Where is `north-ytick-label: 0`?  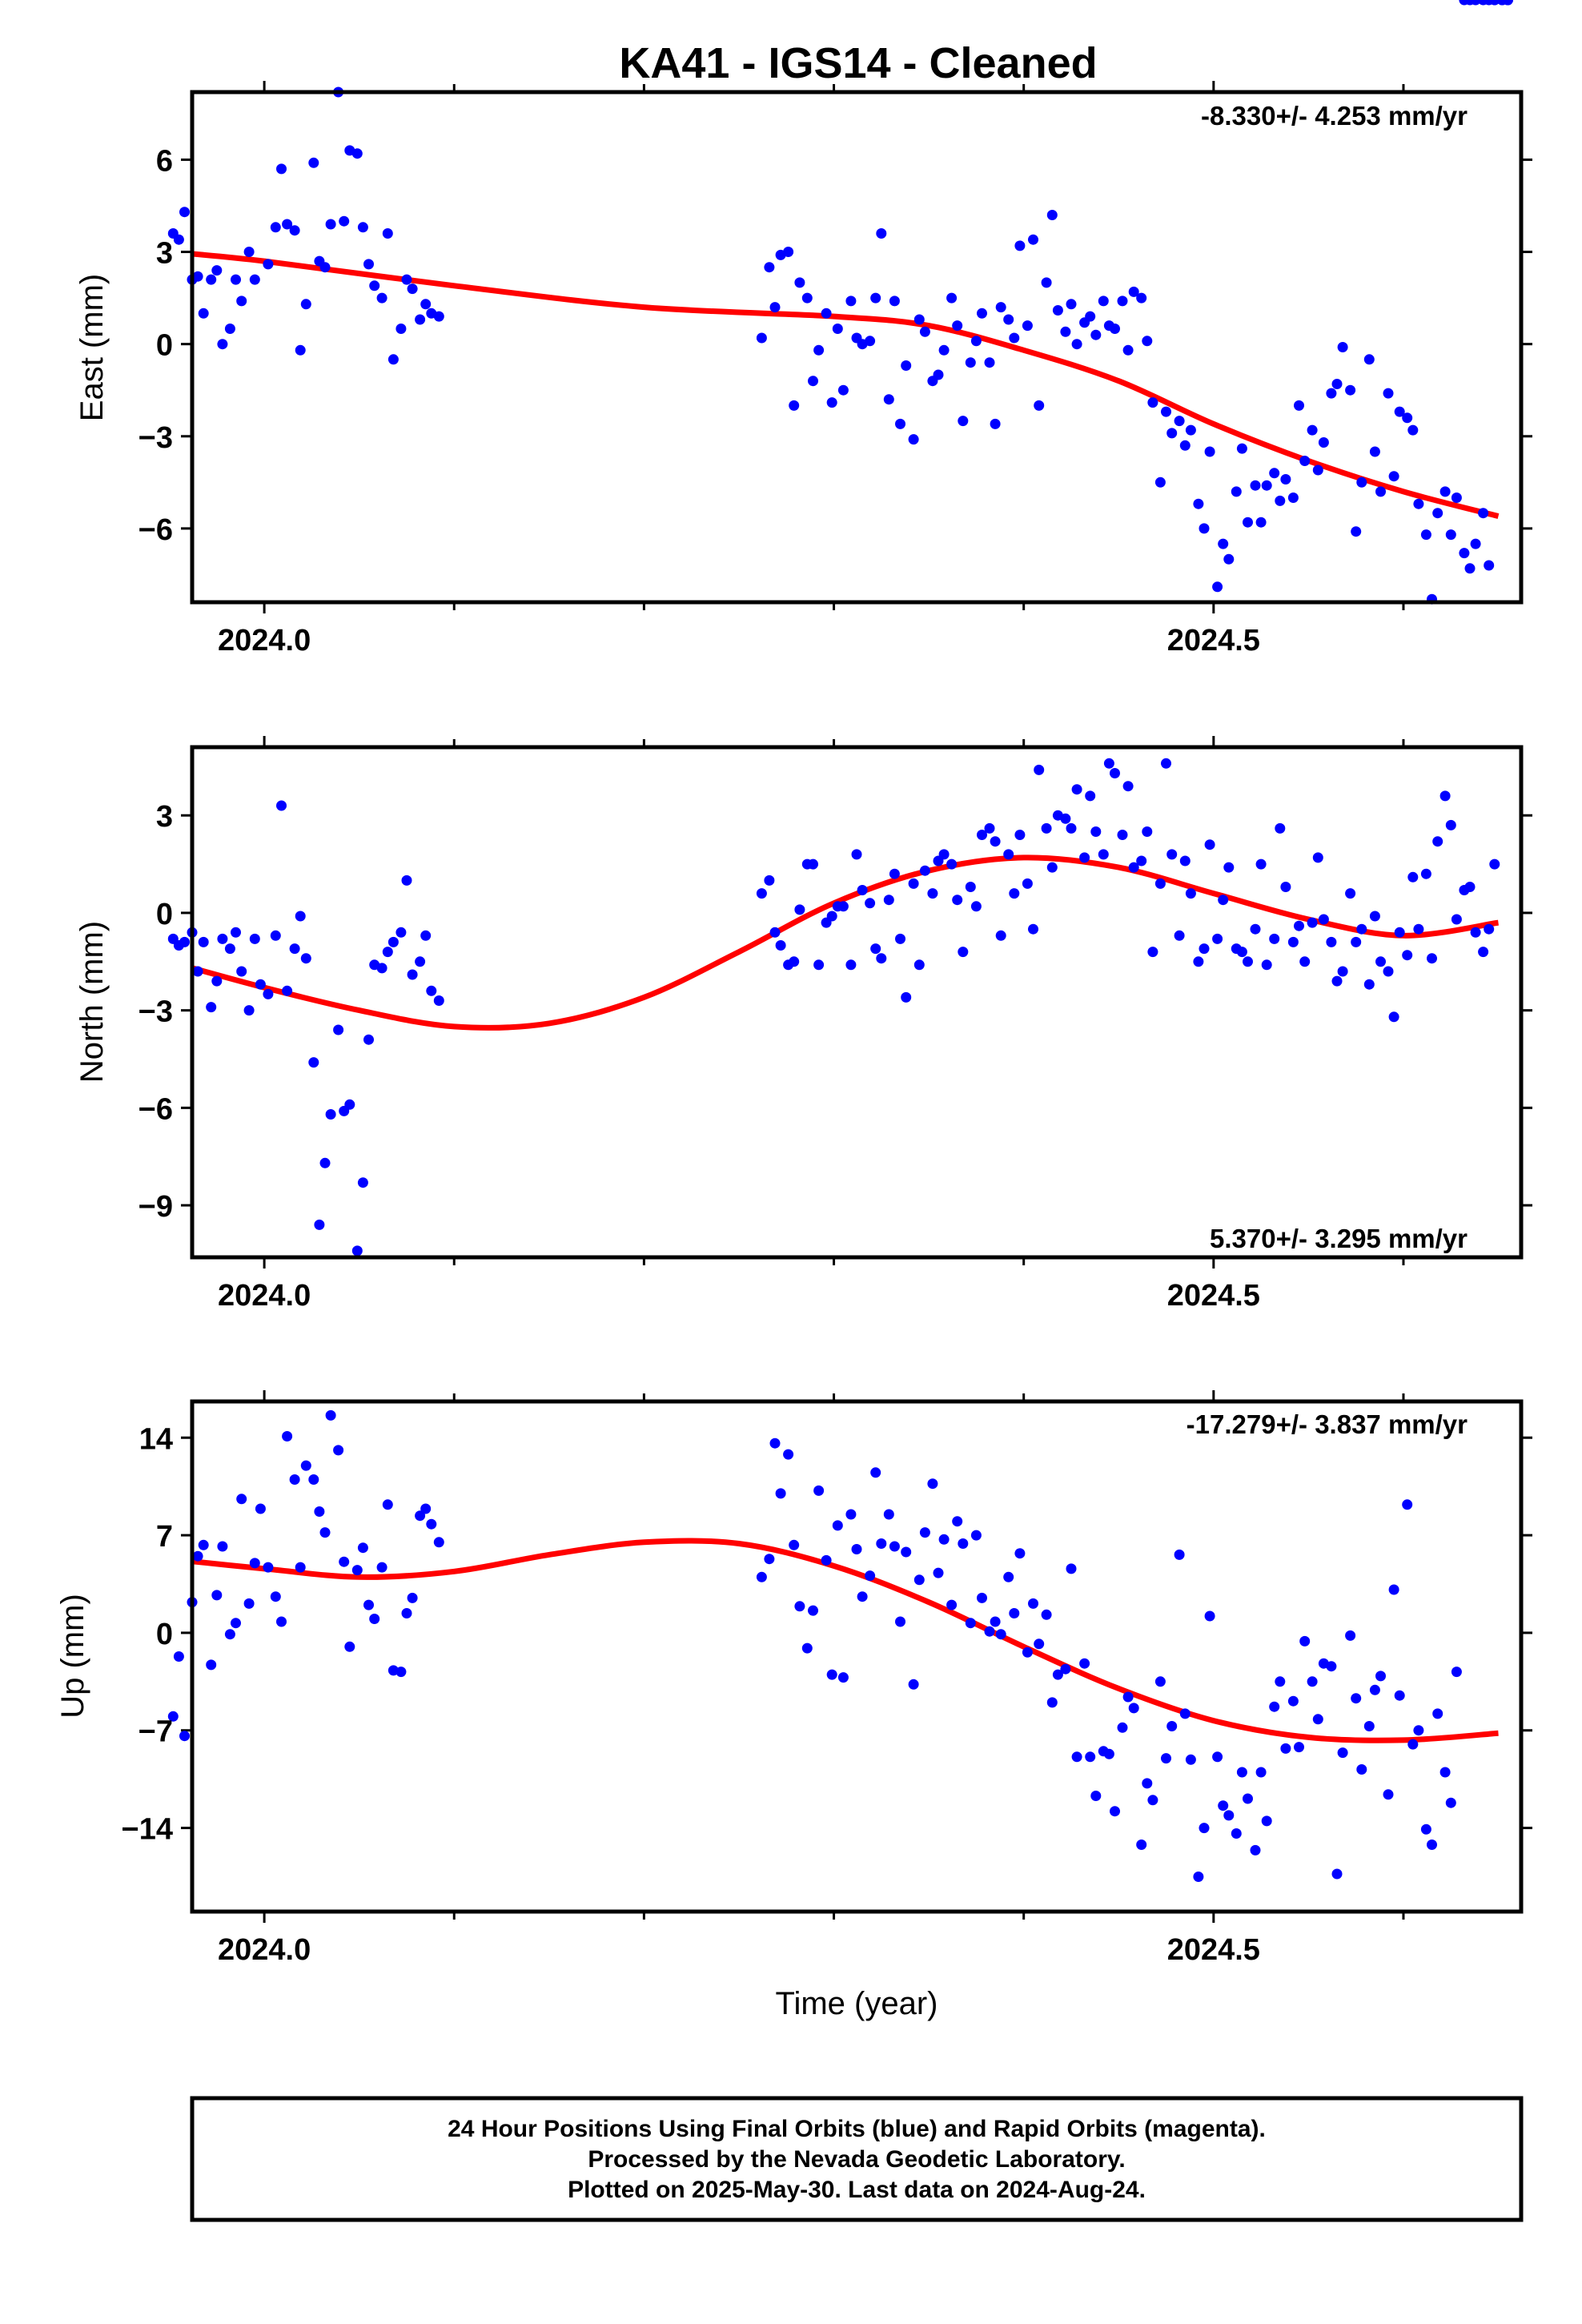
north-ytick-label: 0 is located at coordinates (164, 914).